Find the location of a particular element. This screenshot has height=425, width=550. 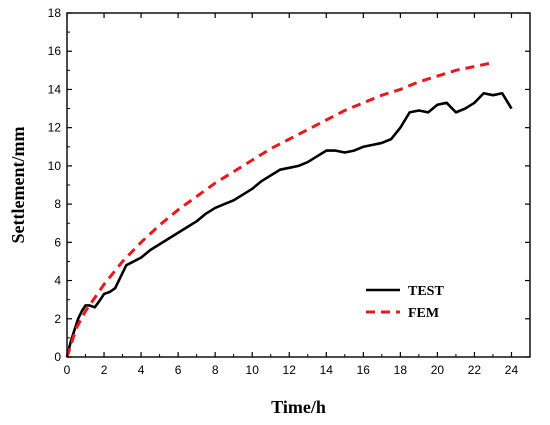

x-tick-label: 24 is located at coordinates (512, 370).